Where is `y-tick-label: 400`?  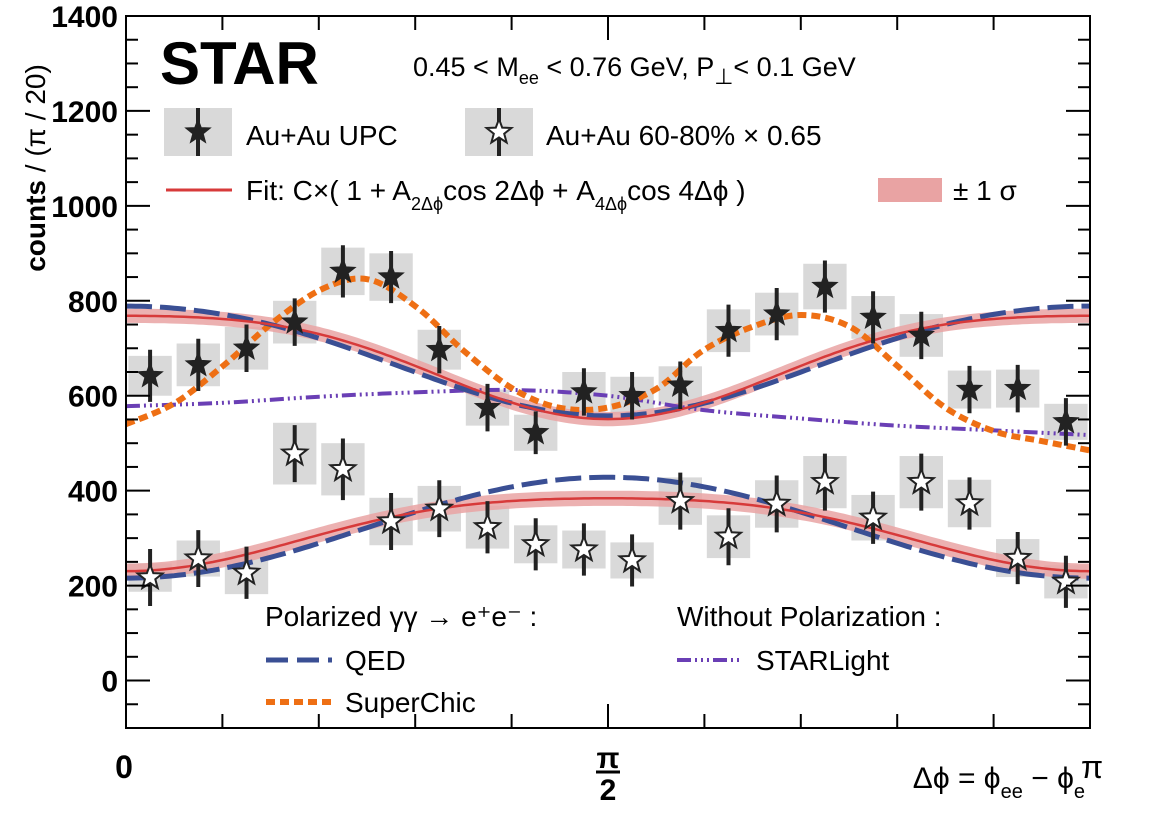 y-tick-label: 400 is located at coordinates (93, 492).